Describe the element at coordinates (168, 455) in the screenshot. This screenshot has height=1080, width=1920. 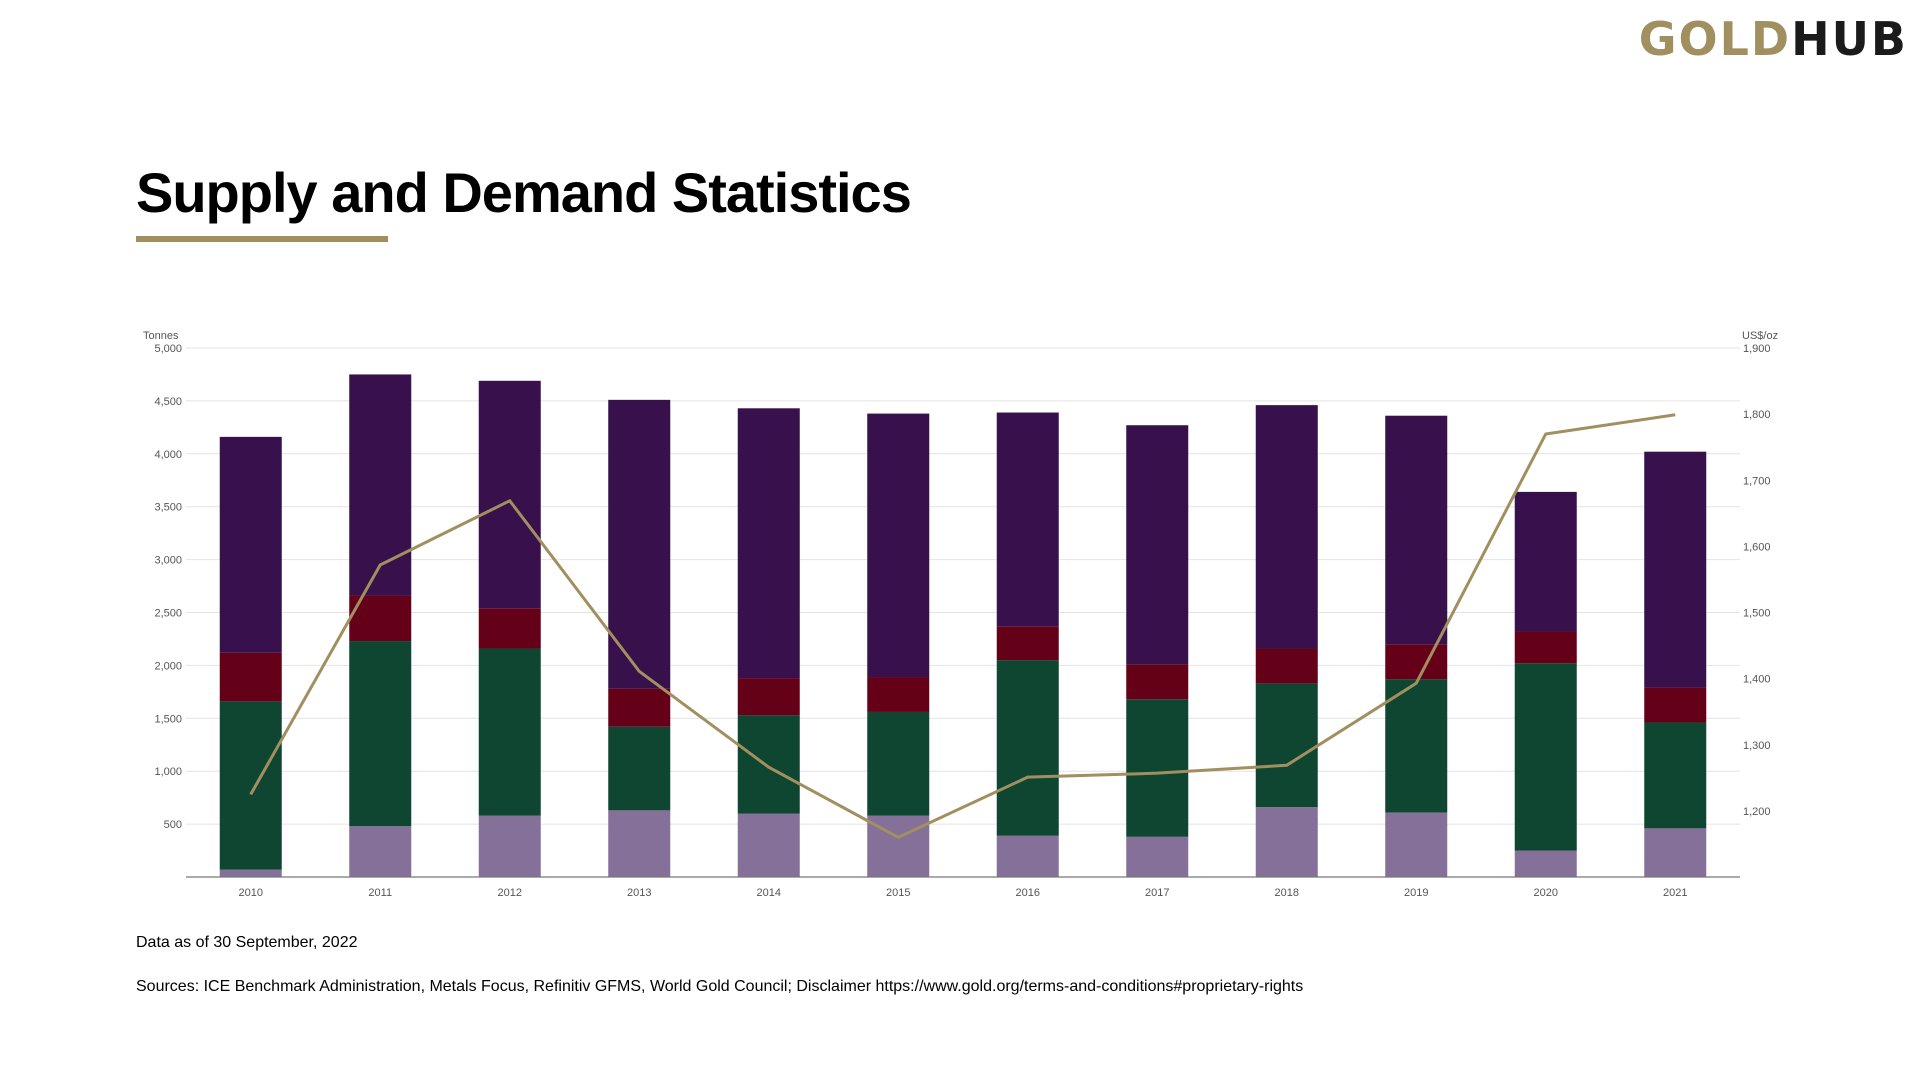
I see `left-tick-label: 4,000` at that location.